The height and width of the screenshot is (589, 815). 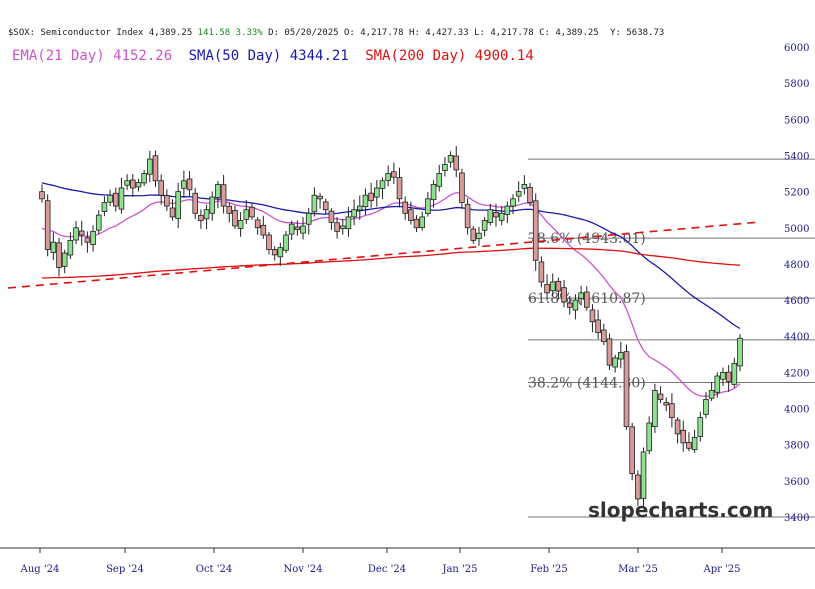 What do you see at coordinates (170, 33) in the screenshot?
I see `header-last: 4,389.25` at bounding box center [170, 33].